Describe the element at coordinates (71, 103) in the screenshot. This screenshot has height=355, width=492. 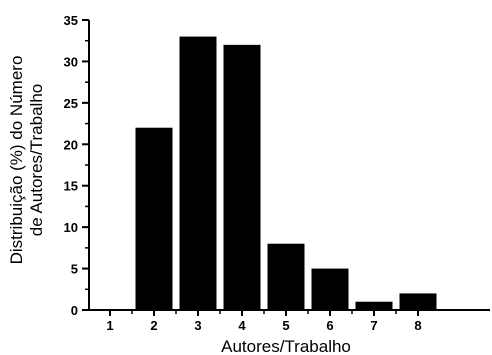
I see `y-tick-label-25: 25` at that location.